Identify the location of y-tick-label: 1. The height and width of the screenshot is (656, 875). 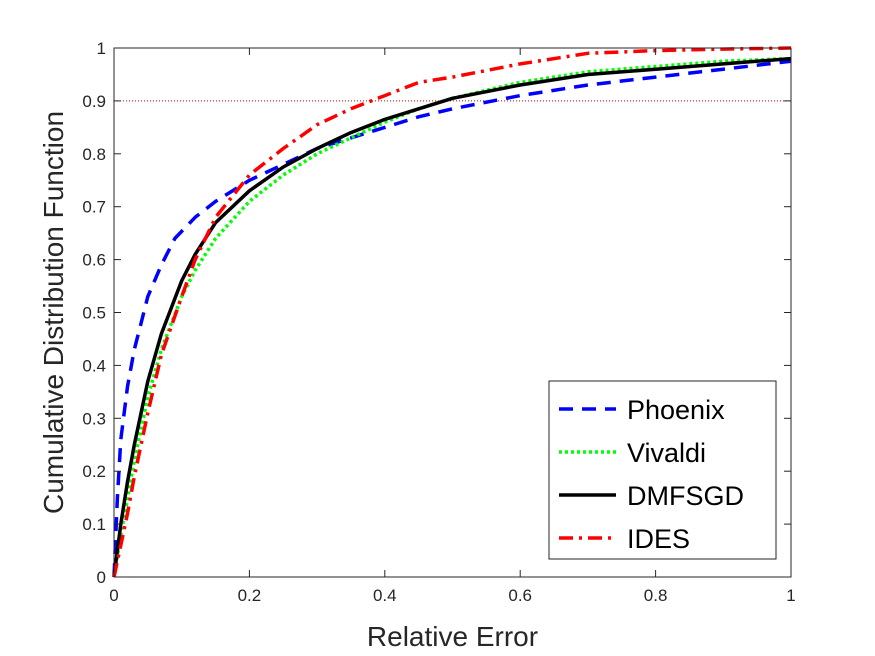
(101, 48).